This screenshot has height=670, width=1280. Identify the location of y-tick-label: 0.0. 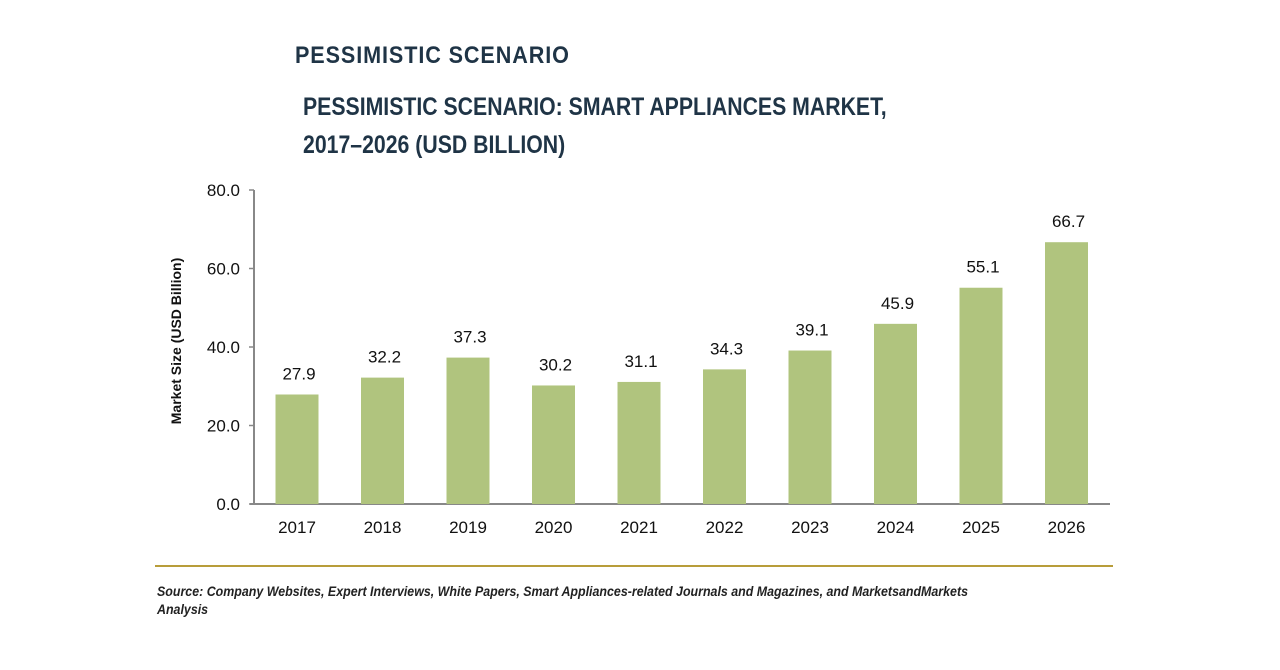
(228, 504).